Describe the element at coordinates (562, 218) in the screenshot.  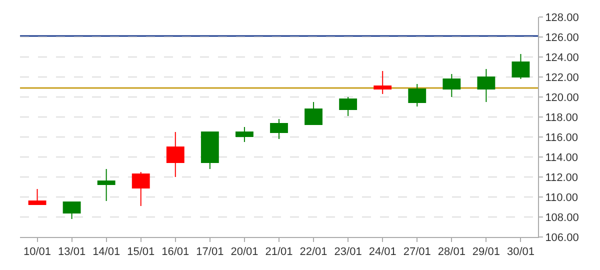
I see `y-tick-label: 108.00` at that location.